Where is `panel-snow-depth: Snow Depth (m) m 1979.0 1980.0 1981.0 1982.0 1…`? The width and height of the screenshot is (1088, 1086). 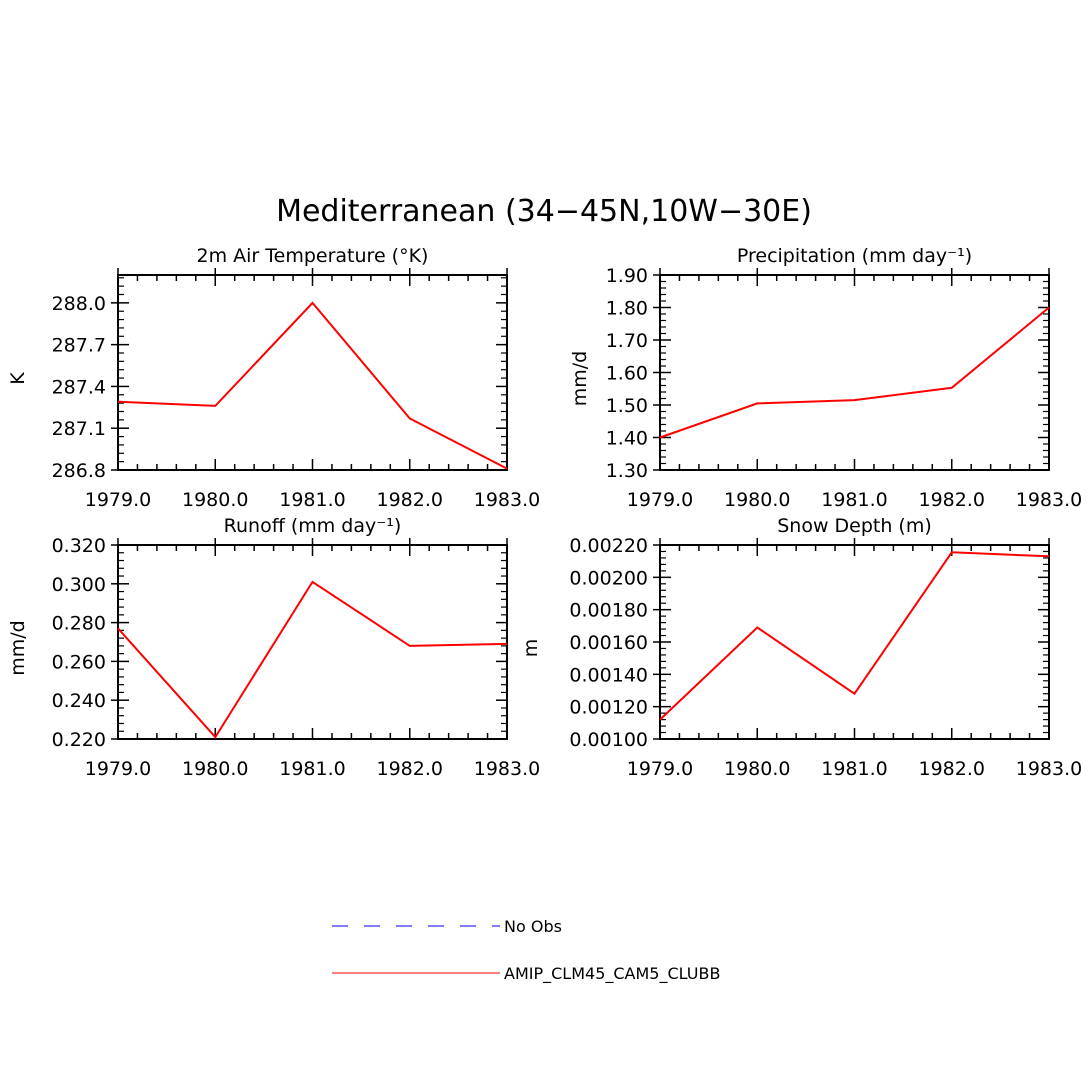 panel-snow-depth: Snow Depth (m) m 1979.0 1980.0 1981.0 1982.0 1… is located at coordinates (801, 647).